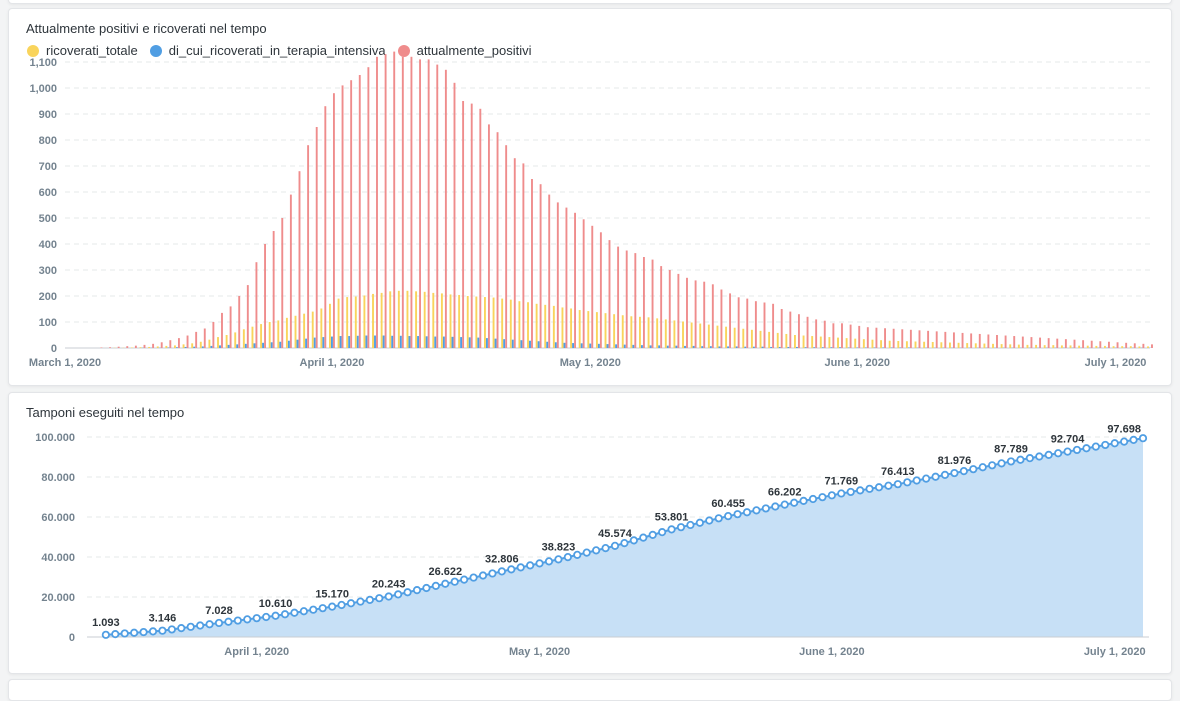 This screenshot has height=701, width=1180. Describe the element at coordinates (857, 363) in the screenshot. I see `x-tick-label: June 1, 2020` at that location.